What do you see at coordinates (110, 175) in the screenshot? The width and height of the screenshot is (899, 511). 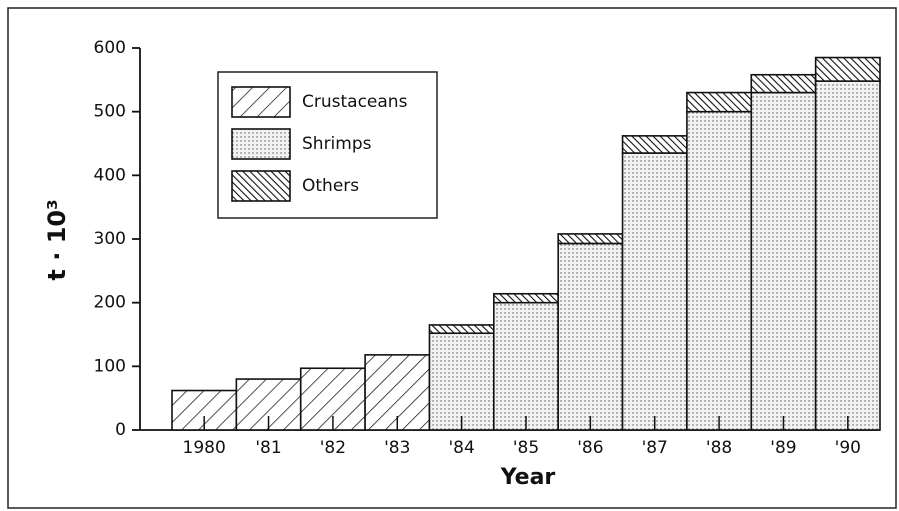 I see `y-tick-label: 400` at bounding box center [110, 175].